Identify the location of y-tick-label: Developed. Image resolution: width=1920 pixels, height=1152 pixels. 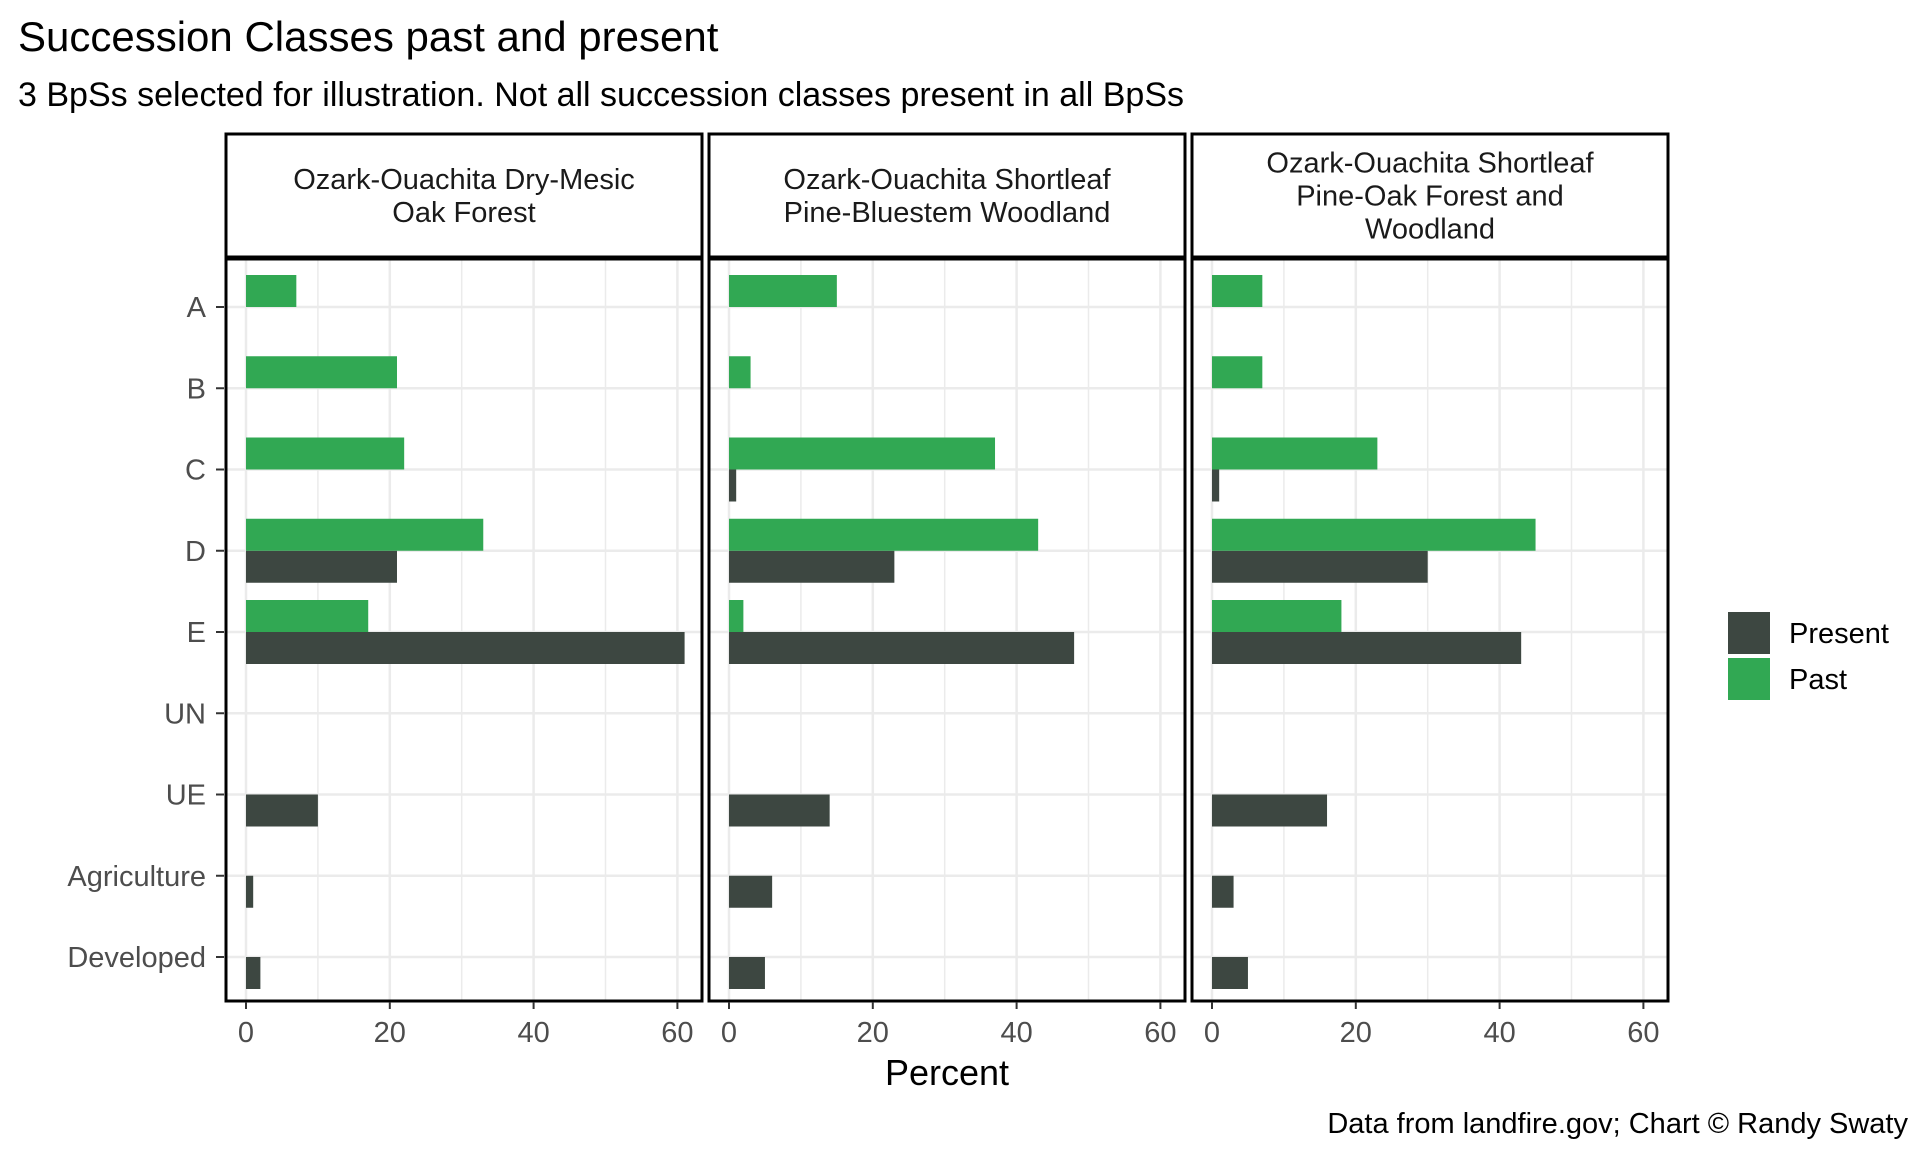
(136, 958).